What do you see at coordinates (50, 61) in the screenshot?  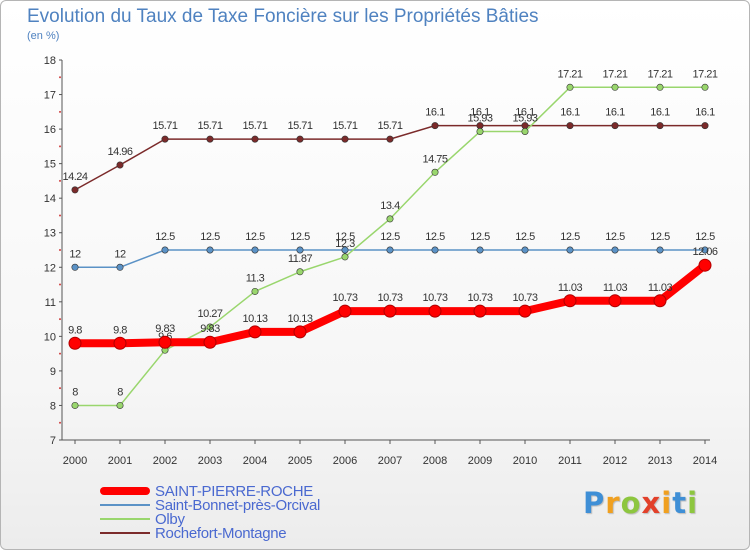 I see `y-tick-label: 18` at bounding box center [50, 61].